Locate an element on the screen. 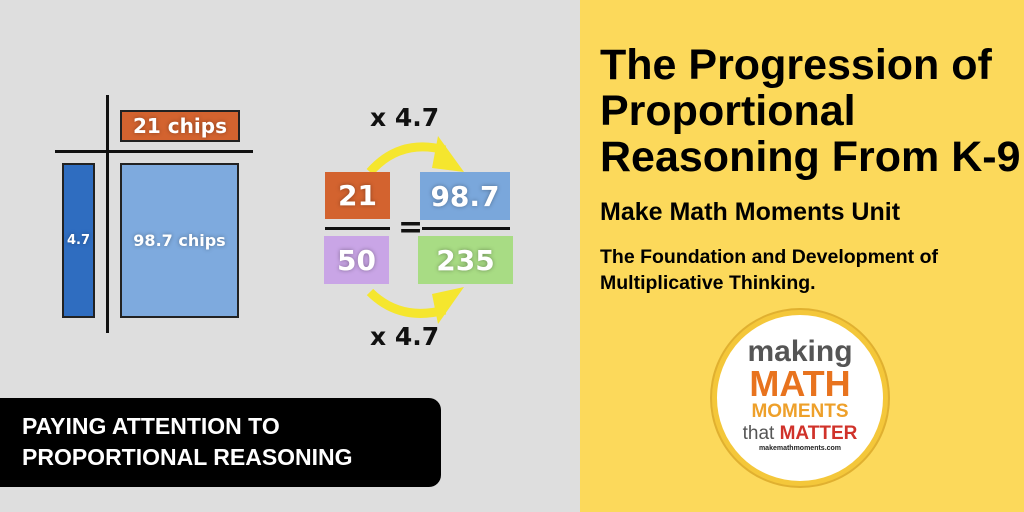  multiplier-top: x 4.7 is located at coordinates (405, 117).